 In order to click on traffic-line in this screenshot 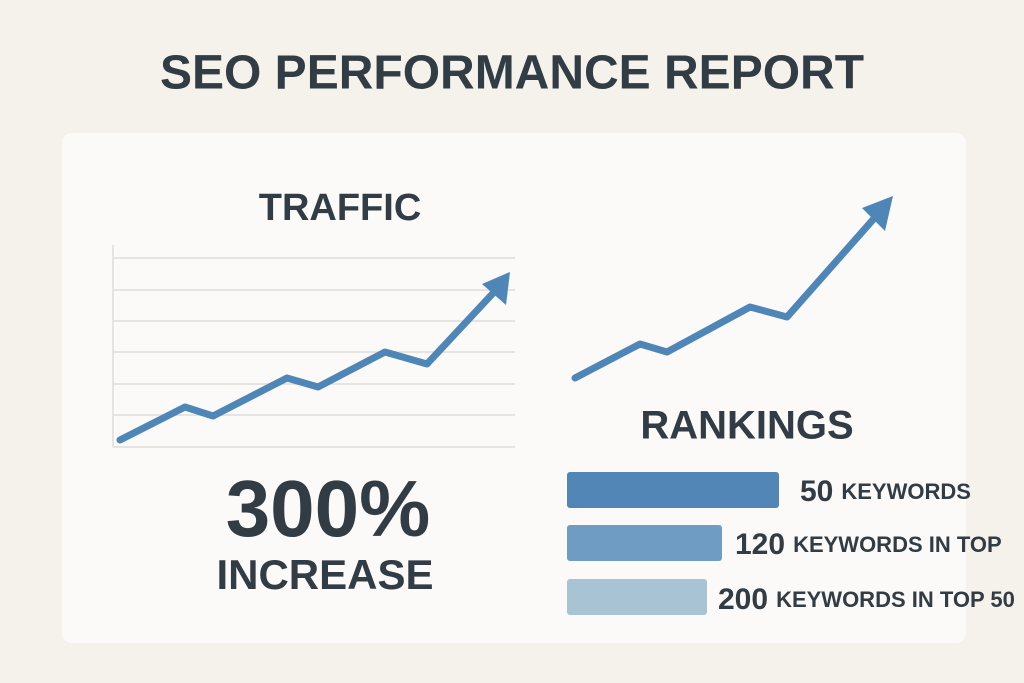, I will do `click(308, 365)`.